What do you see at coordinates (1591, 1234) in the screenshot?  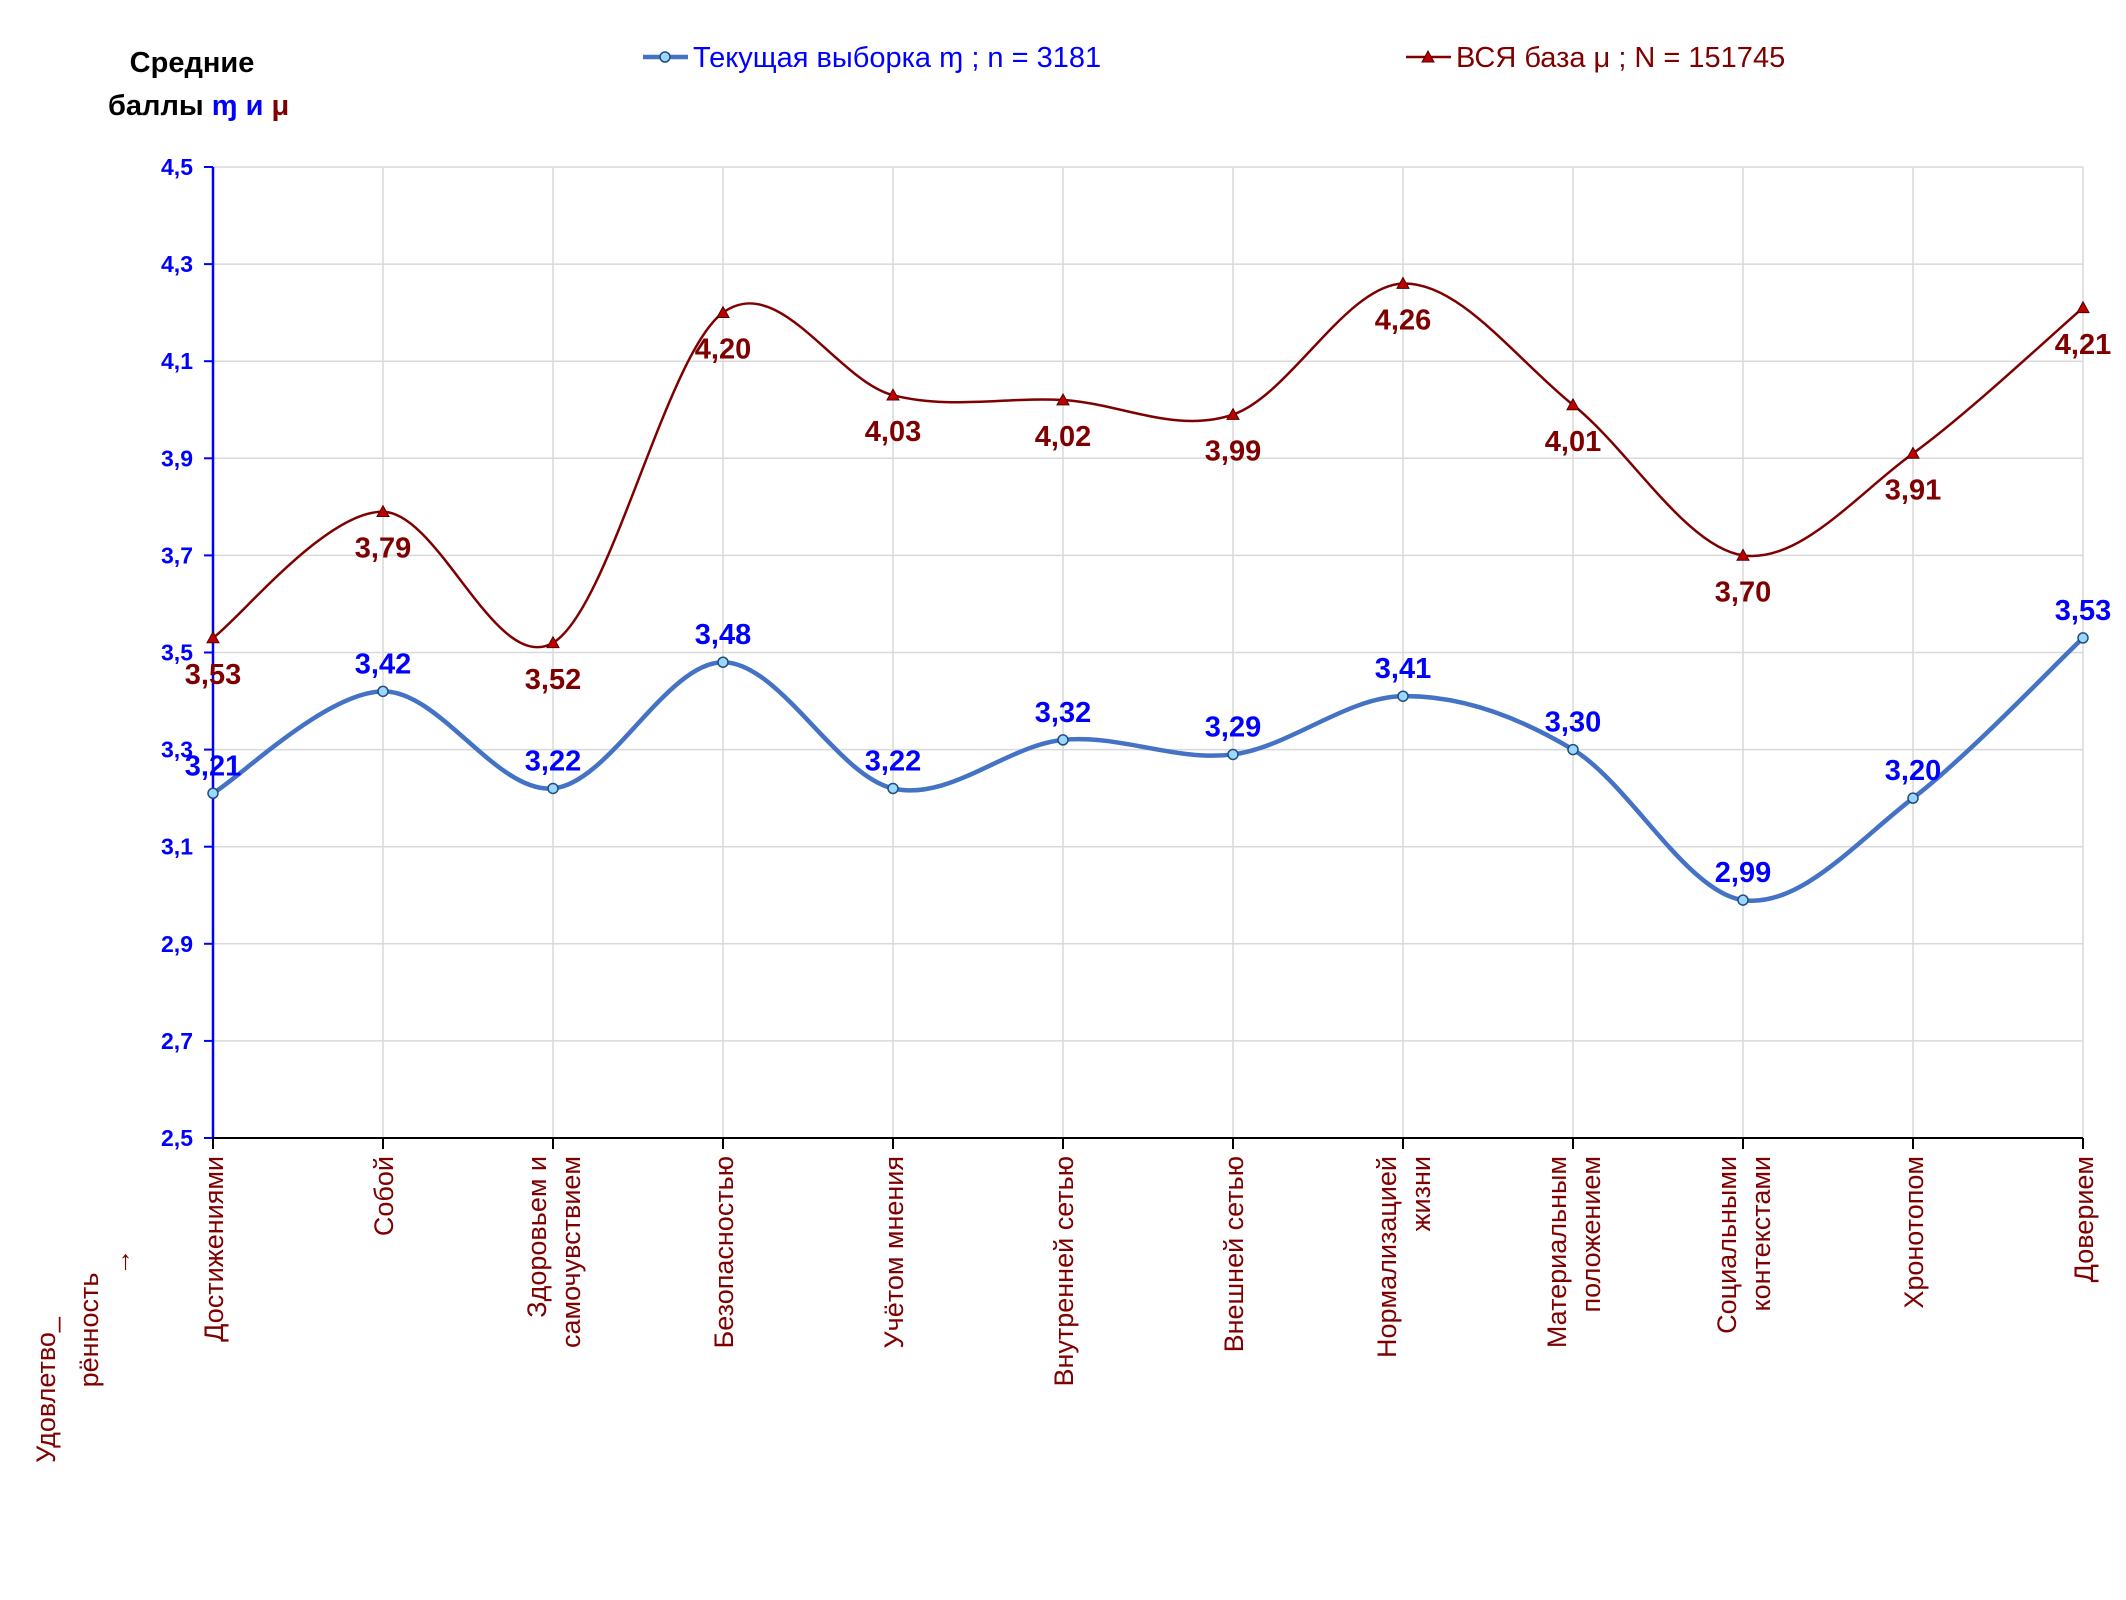 I see `x-category-label: положением` at bounding box center [1591, 1234].